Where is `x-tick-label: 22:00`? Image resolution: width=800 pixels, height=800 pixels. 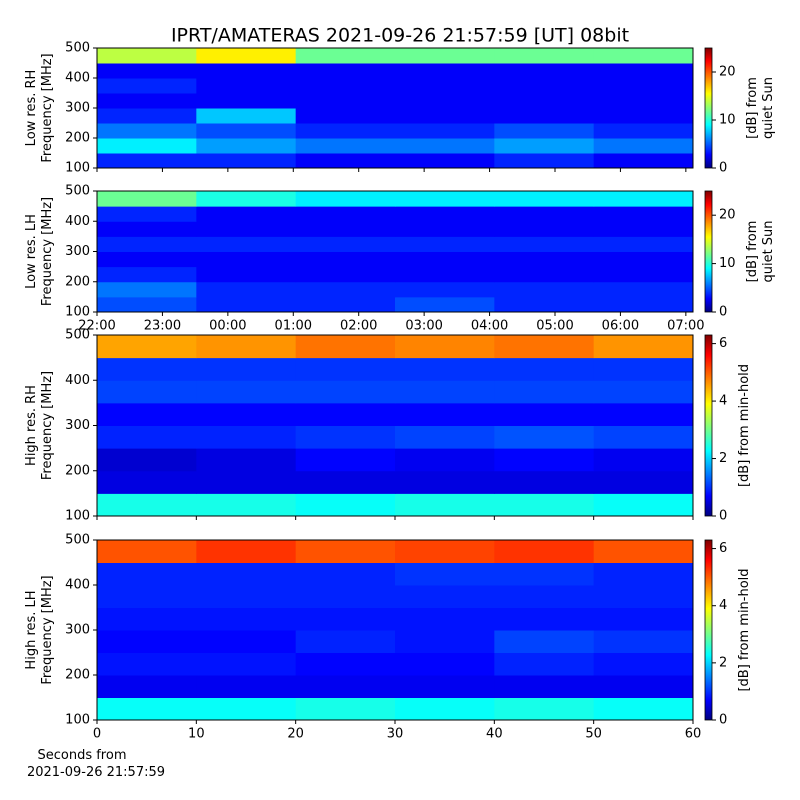 x-tick-label: 22:00 is located at coordinates (96, 326).